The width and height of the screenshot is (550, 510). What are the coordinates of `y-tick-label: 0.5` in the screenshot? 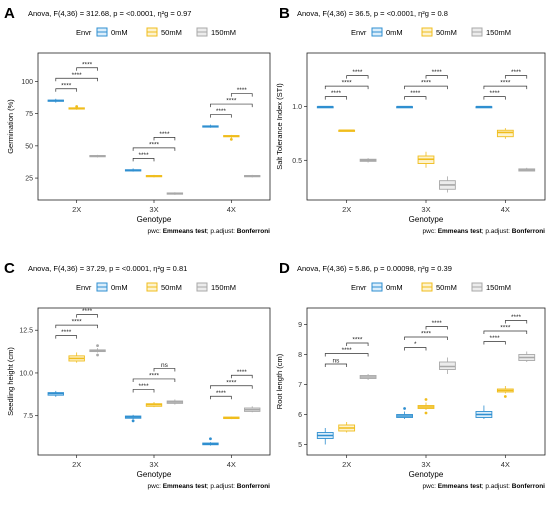 It's located at (297, 161).